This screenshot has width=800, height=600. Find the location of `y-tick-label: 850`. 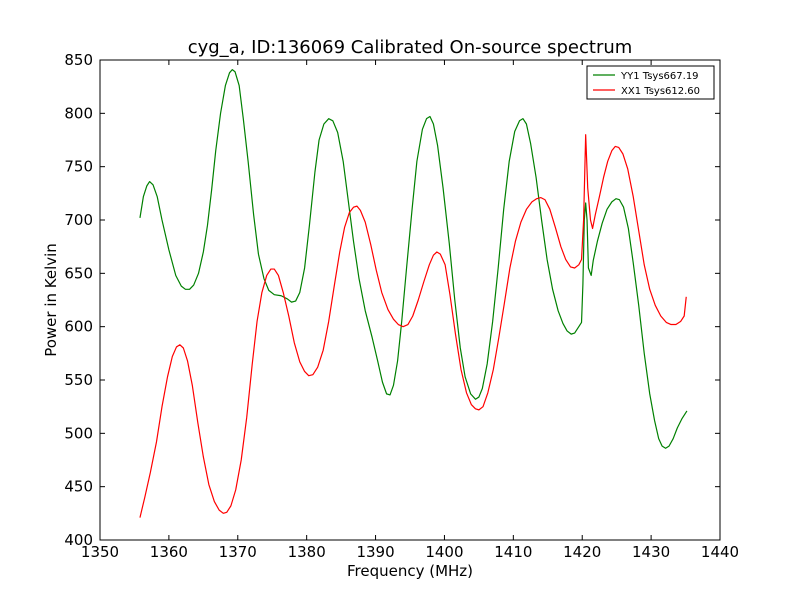

y-tick-label: 850 is located at coordinates (78, 60).